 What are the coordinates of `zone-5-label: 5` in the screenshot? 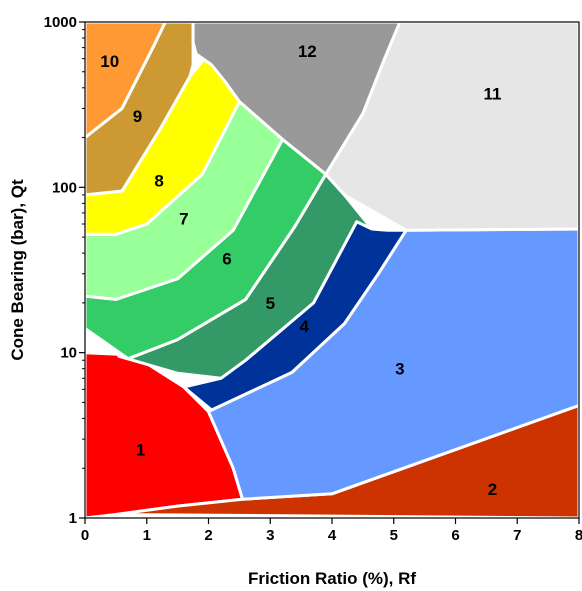 It's located at (270, 303).